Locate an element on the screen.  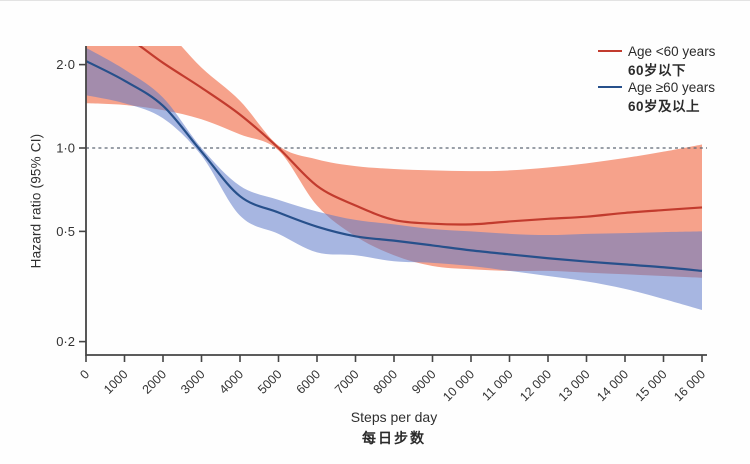
legend-label-age-gte60-zh: 60岁及以上 is located at coordinates (664, 106).